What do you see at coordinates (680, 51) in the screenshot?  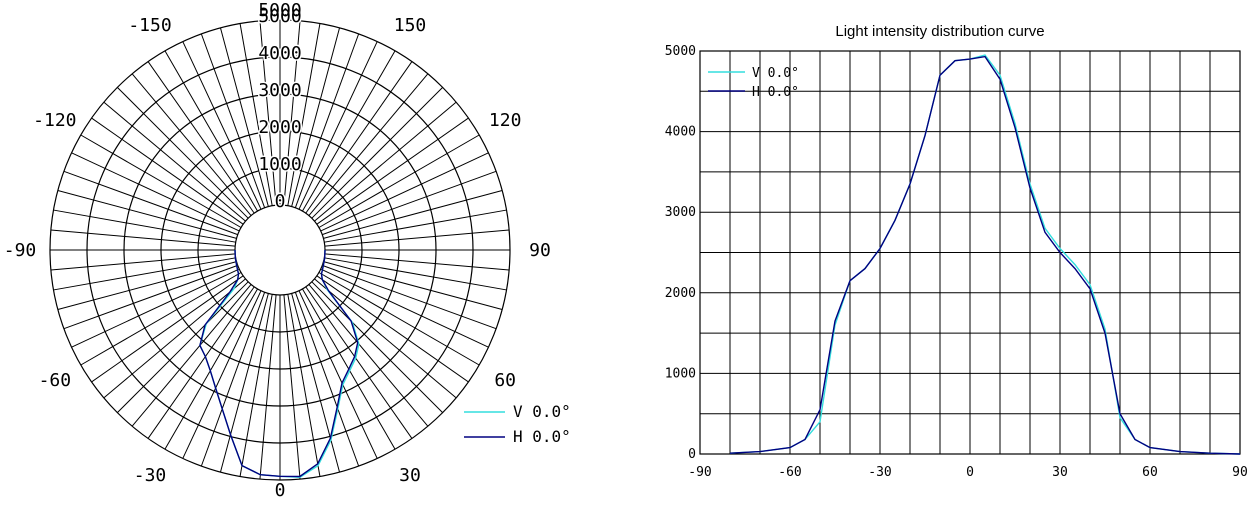 I see `y-tick-label: 5000` at bounding box center [680, 51].